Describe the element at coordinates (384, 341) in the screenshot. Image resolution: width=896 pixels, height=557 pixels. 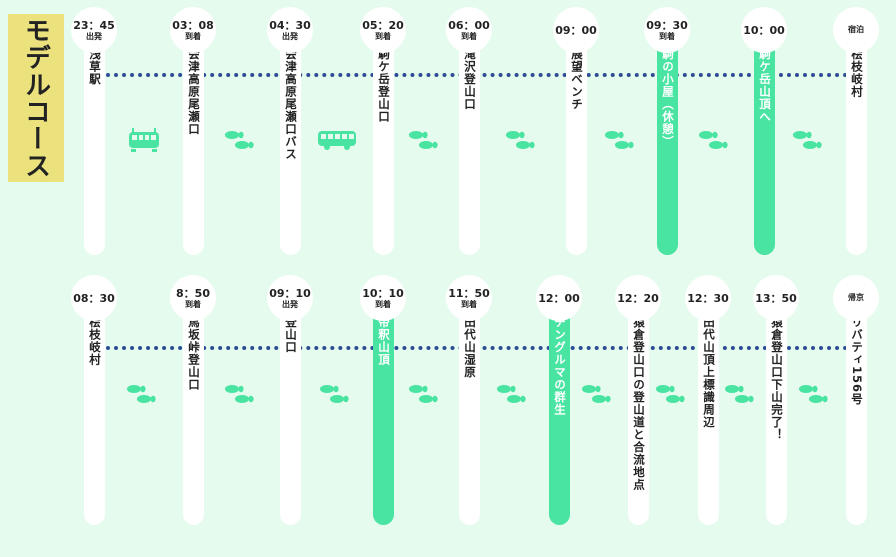
I see `stop-place-label: 帝釈山頂` at that location.